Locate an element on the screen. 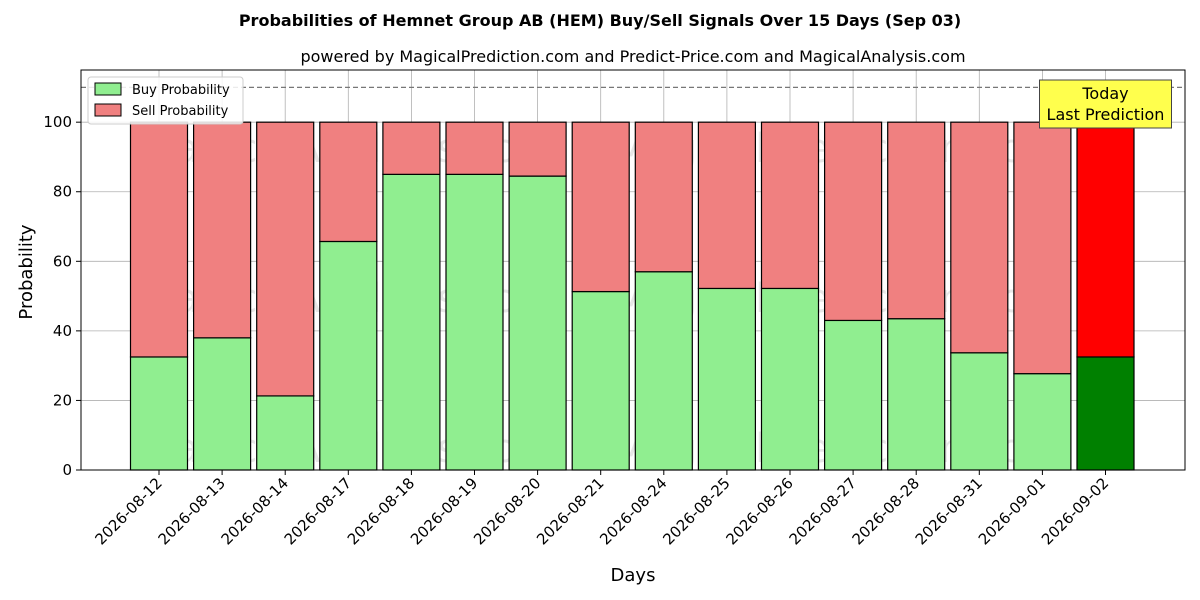  y-tick-label: 20 is located at coordinates (62, 400).